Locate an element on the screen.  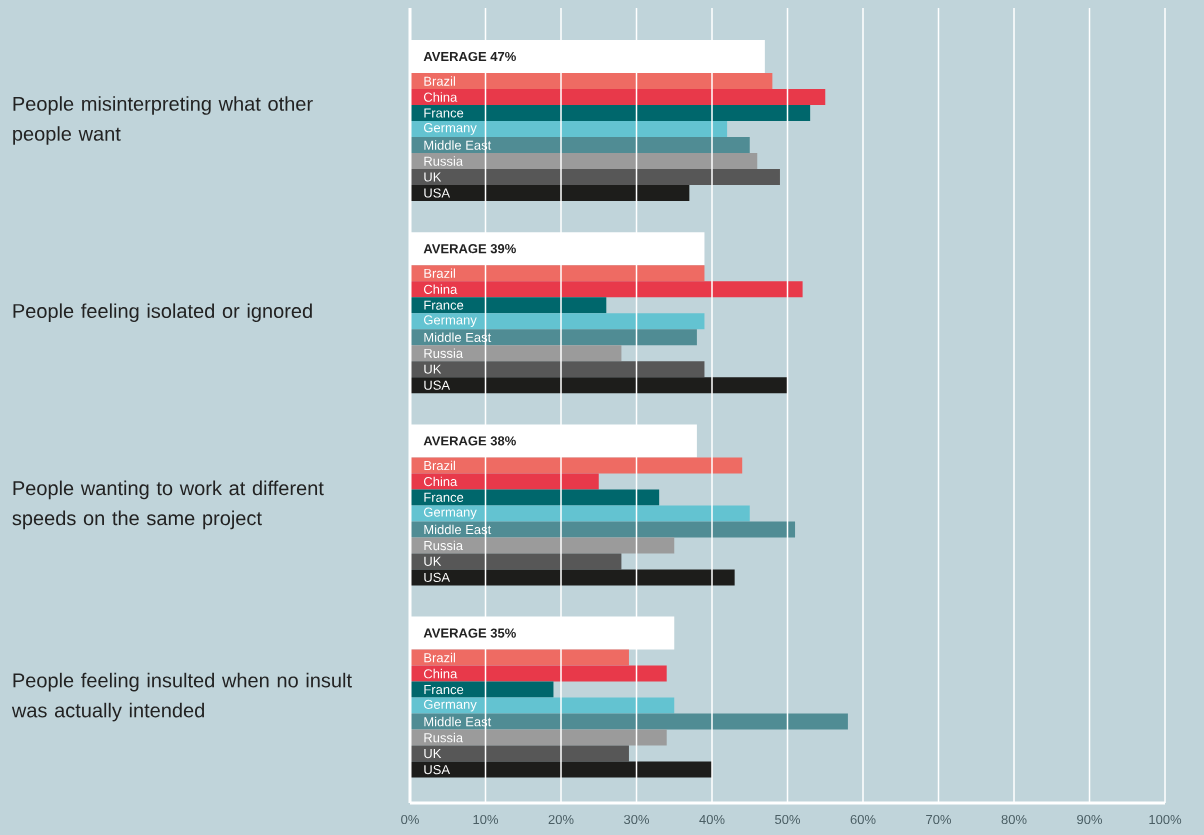
x-tick-label: 10% is located at coordinates (486, 819).